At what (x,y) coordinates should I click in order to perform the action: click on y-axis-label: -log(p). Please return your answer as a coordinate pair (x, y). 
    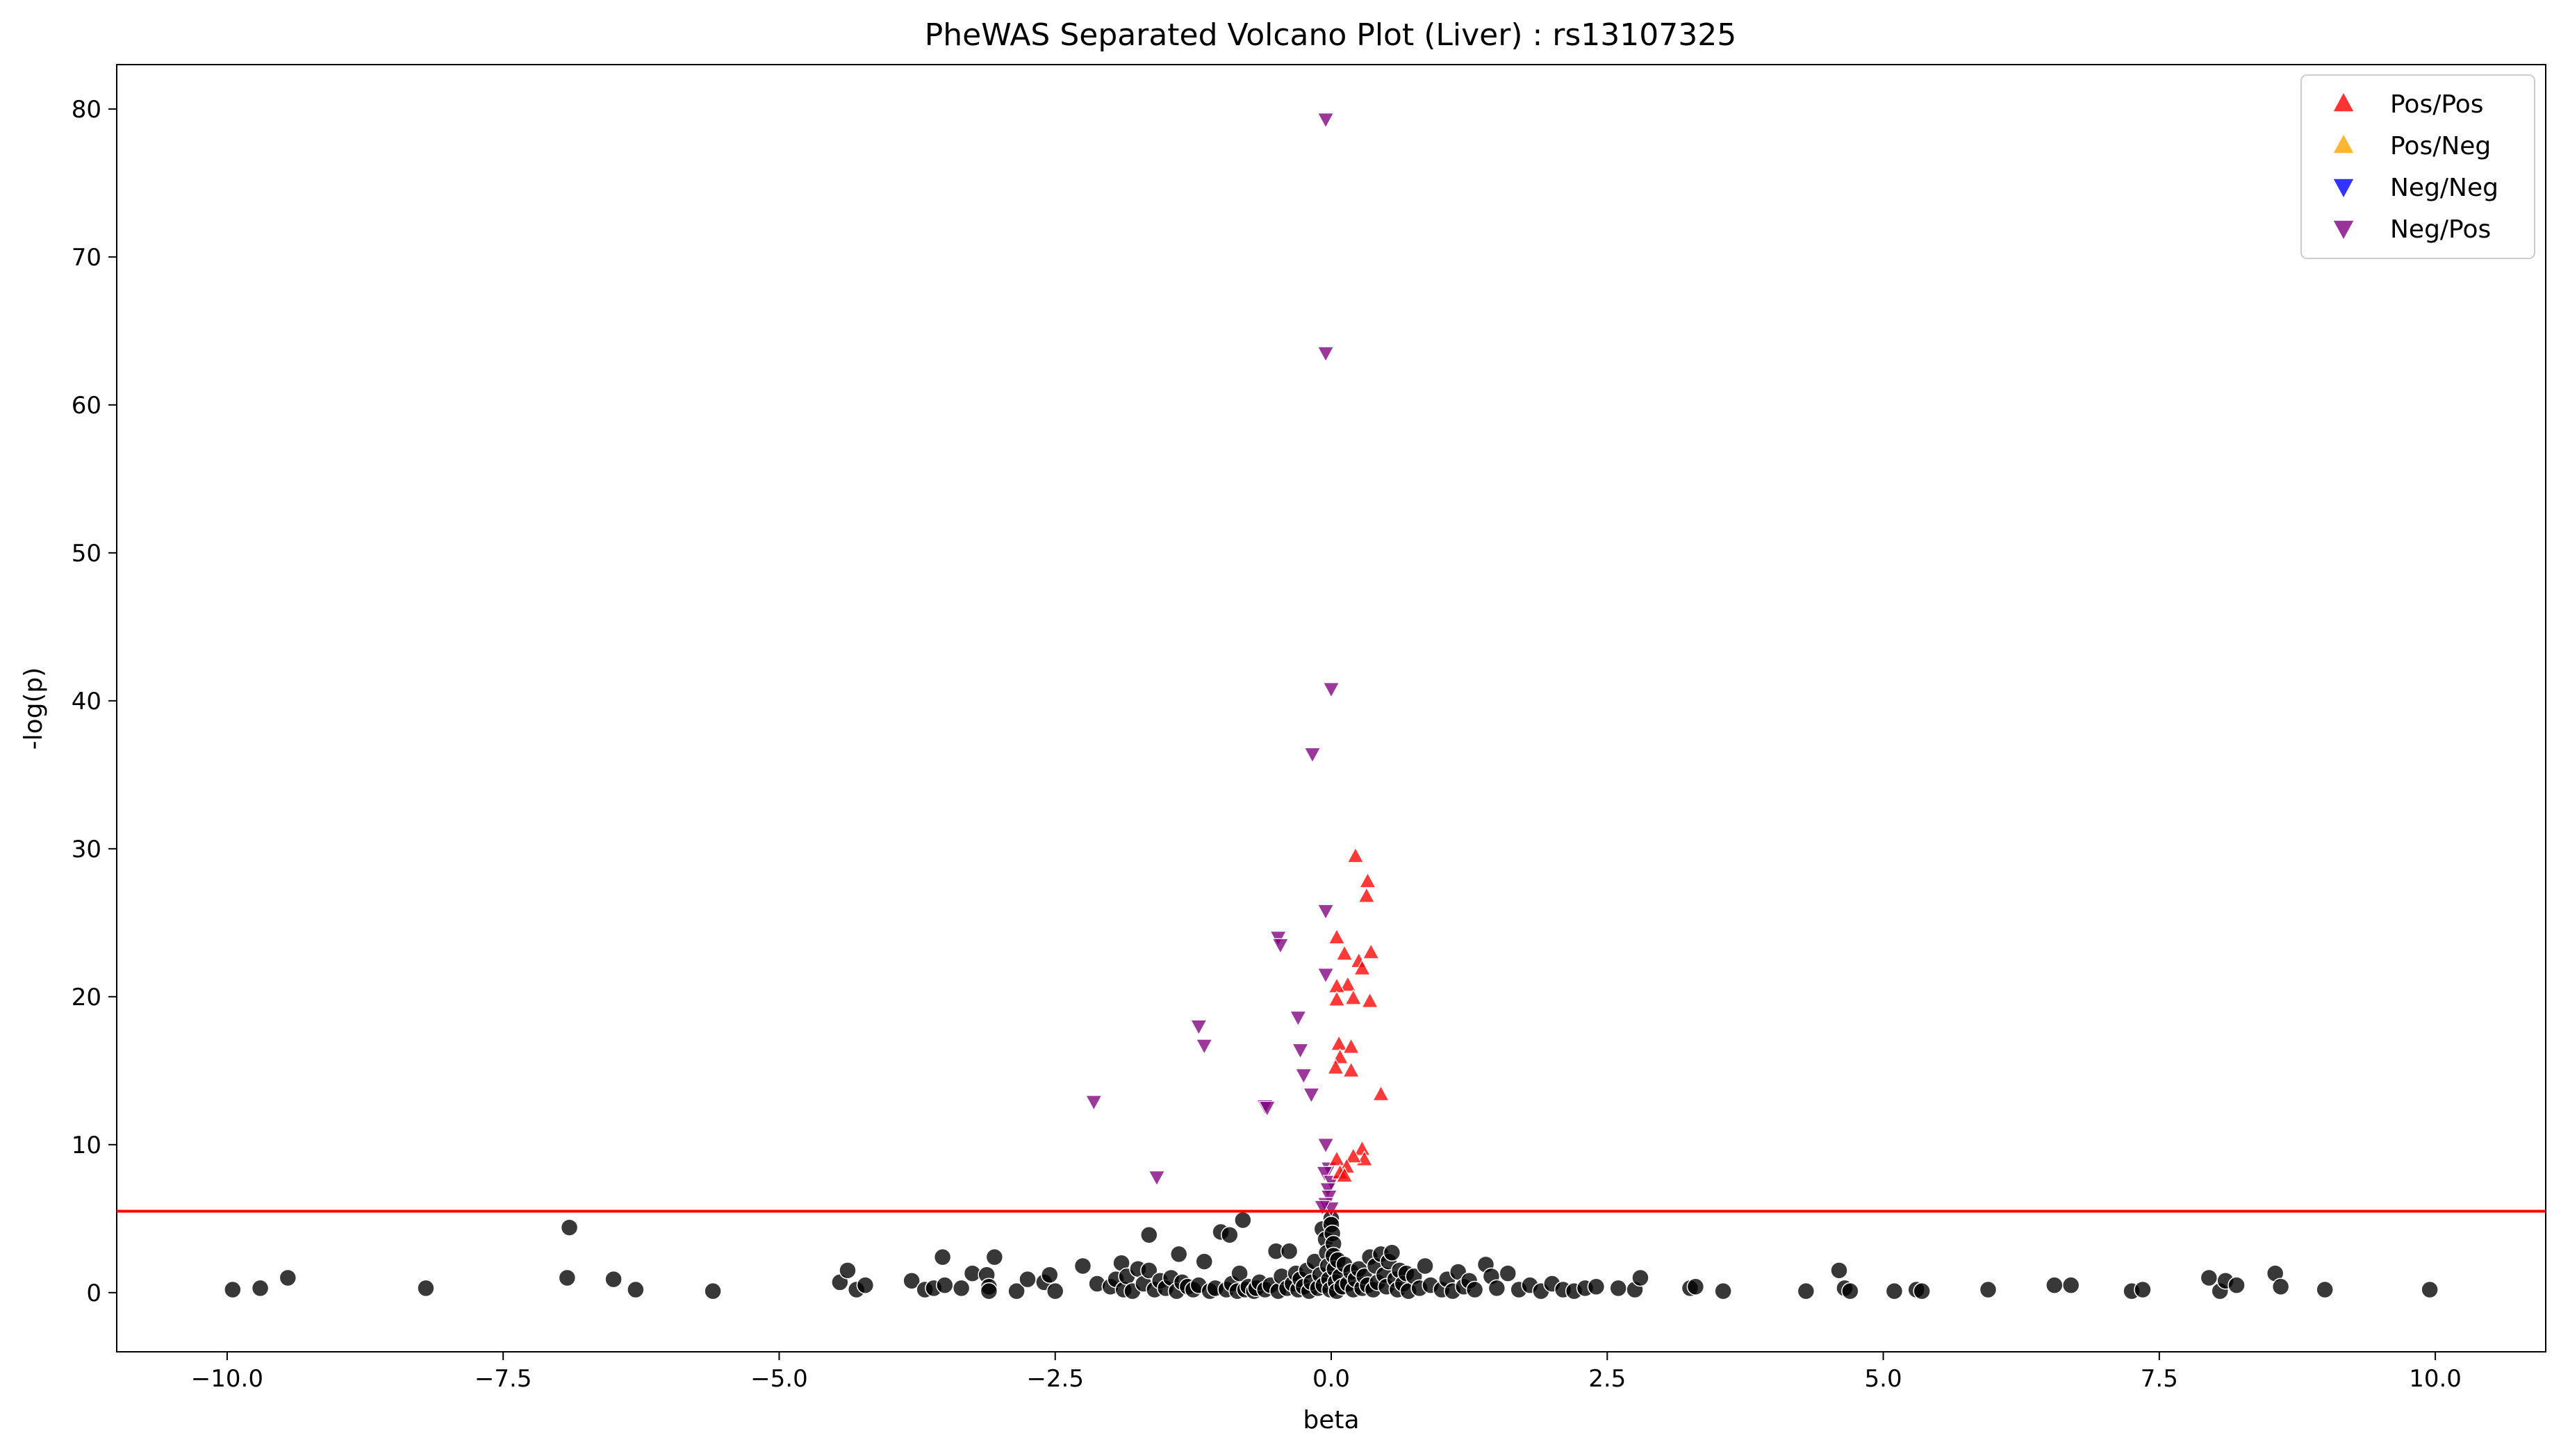
    Looking at the image, I should click on (33, 709).